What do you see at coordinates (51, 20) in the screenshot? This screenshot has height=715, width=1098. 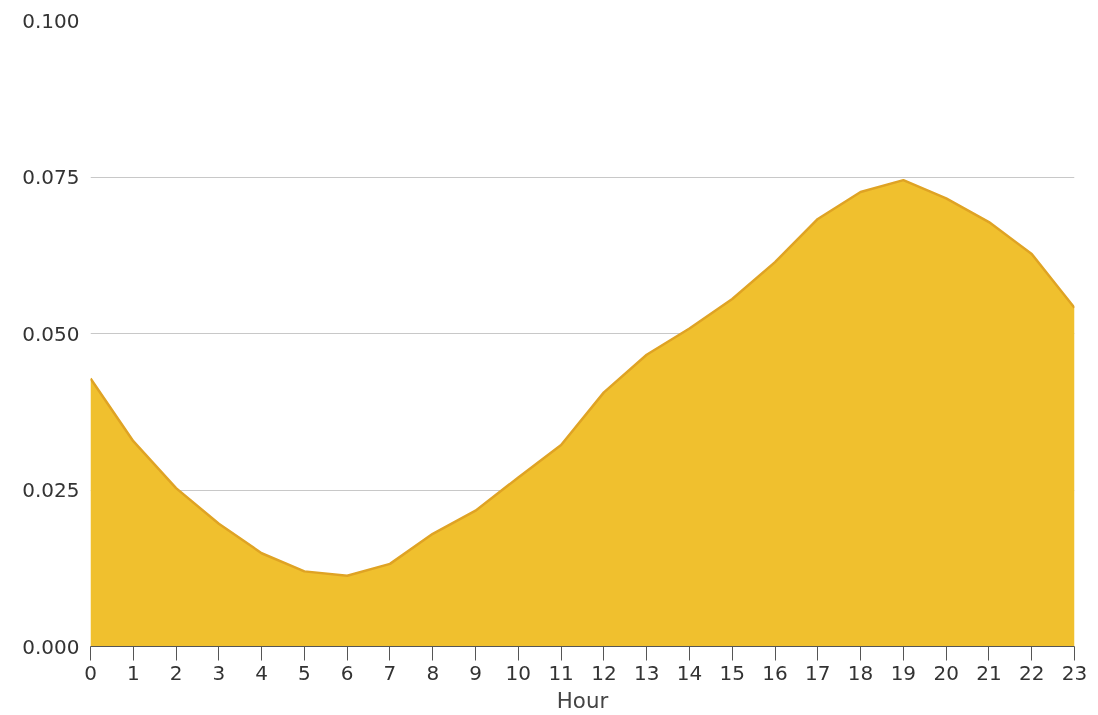 I see `y-tick-label: 0.100` at bounding box center [51, 20].